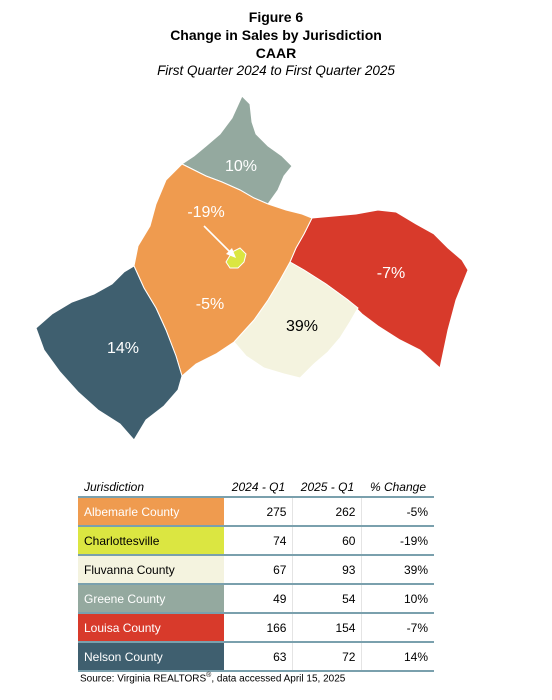 This screenshot has height=700, width=552. Describe the element at coordinates (397, 486) in the screenshot. I see `column-header-change: % Change` at that location.